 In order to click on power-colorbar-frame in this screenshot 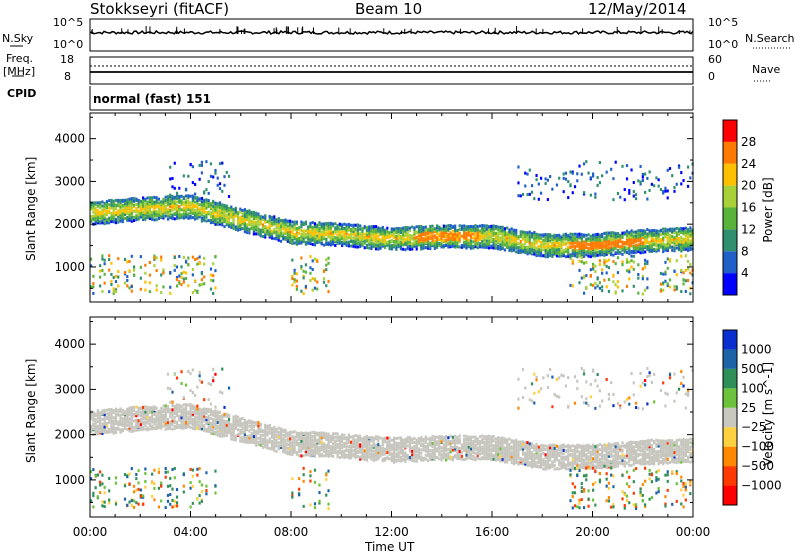, I will do `click(730, 207)`.